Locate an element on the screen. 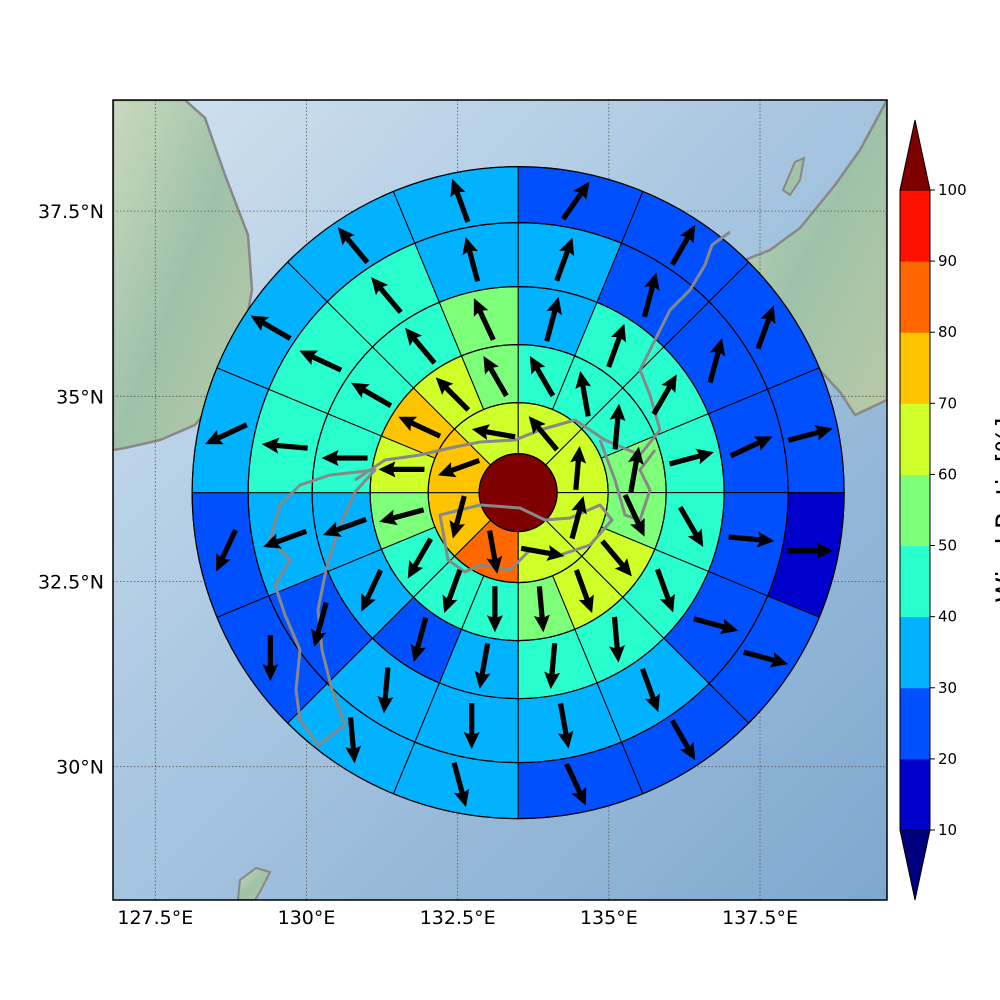 The image size is (1000, 1000). y-tick-label: 32.5°N is located at coordinates (71, 582).